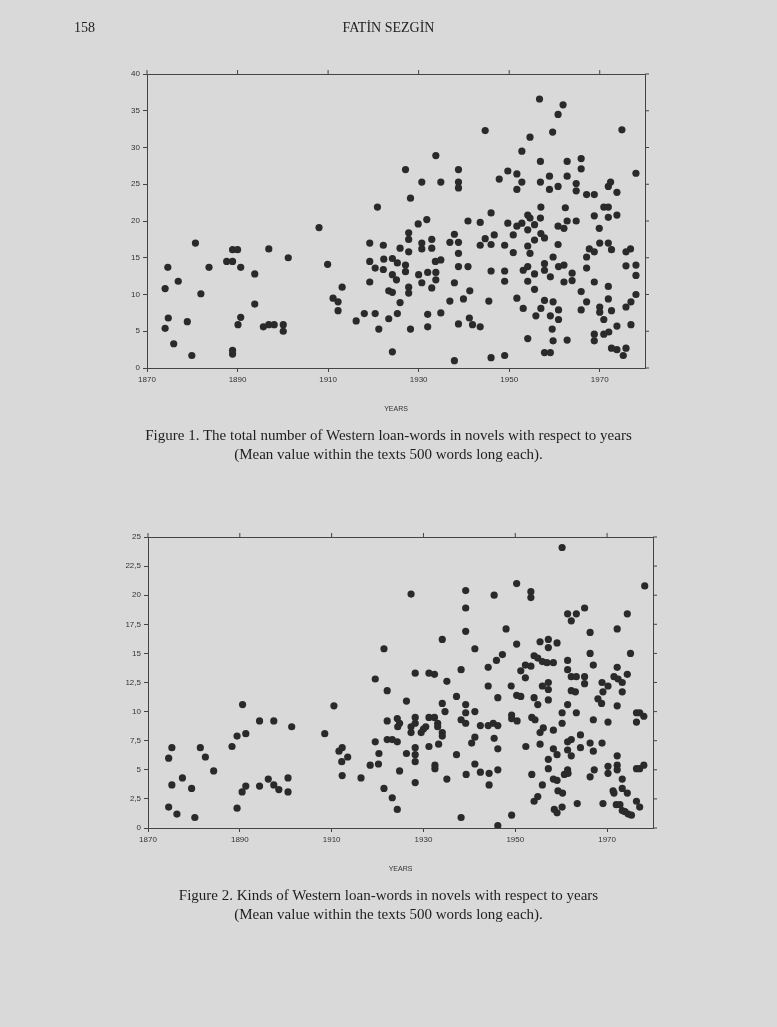  Describe the element at coordinates (388, 895) in the screenshot. I see `text: Figure 2. Kinds of Western loan-words in novels with respect to years` at that location.